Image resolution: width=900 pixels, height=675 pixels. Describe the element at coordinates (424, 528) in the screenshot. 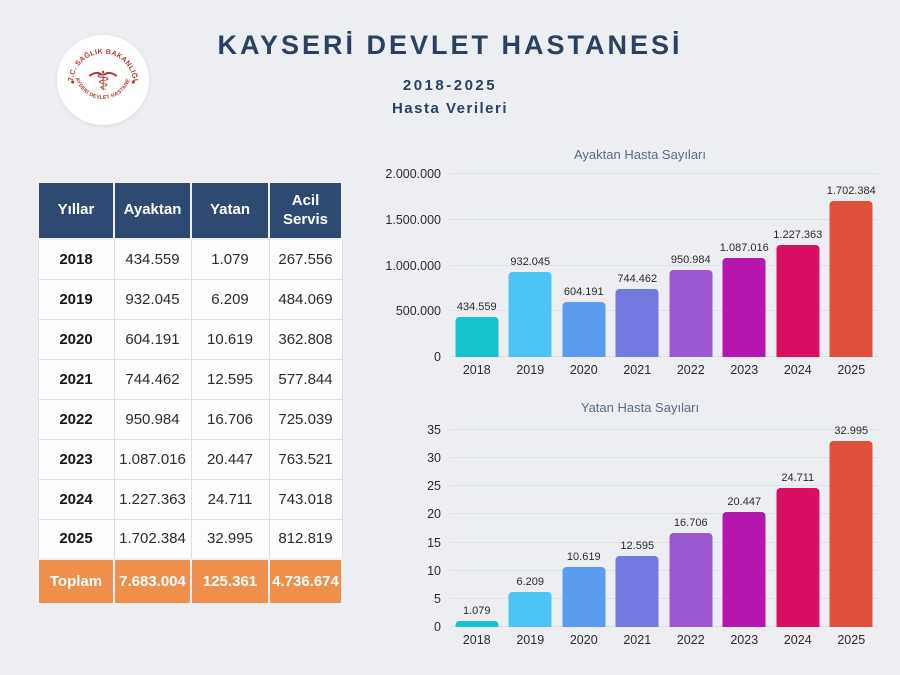

I see `y-axis: 0 5 10 15 20 25 30 35` at that location.